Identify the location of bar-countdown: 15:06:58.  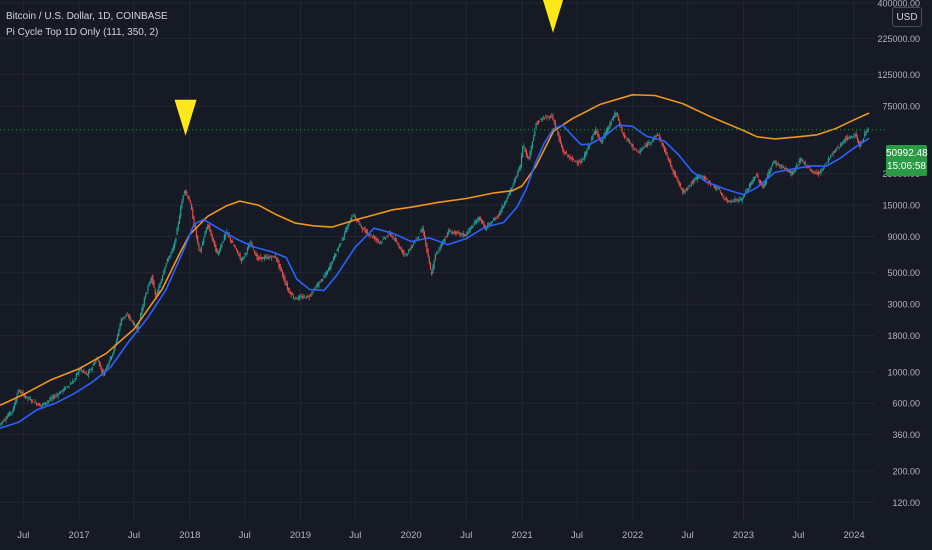
(906, 166).